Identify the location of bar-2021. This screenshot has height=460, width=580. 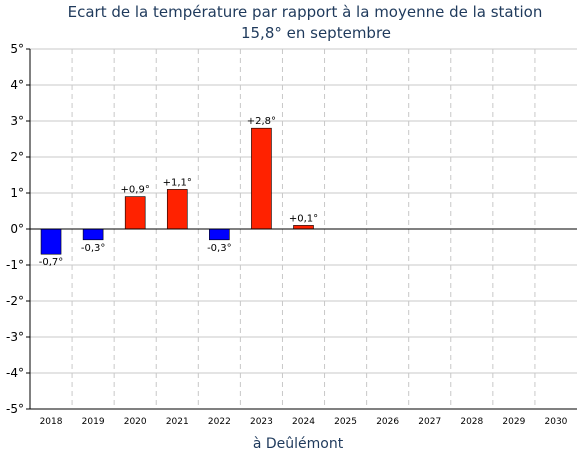
(177, 209).